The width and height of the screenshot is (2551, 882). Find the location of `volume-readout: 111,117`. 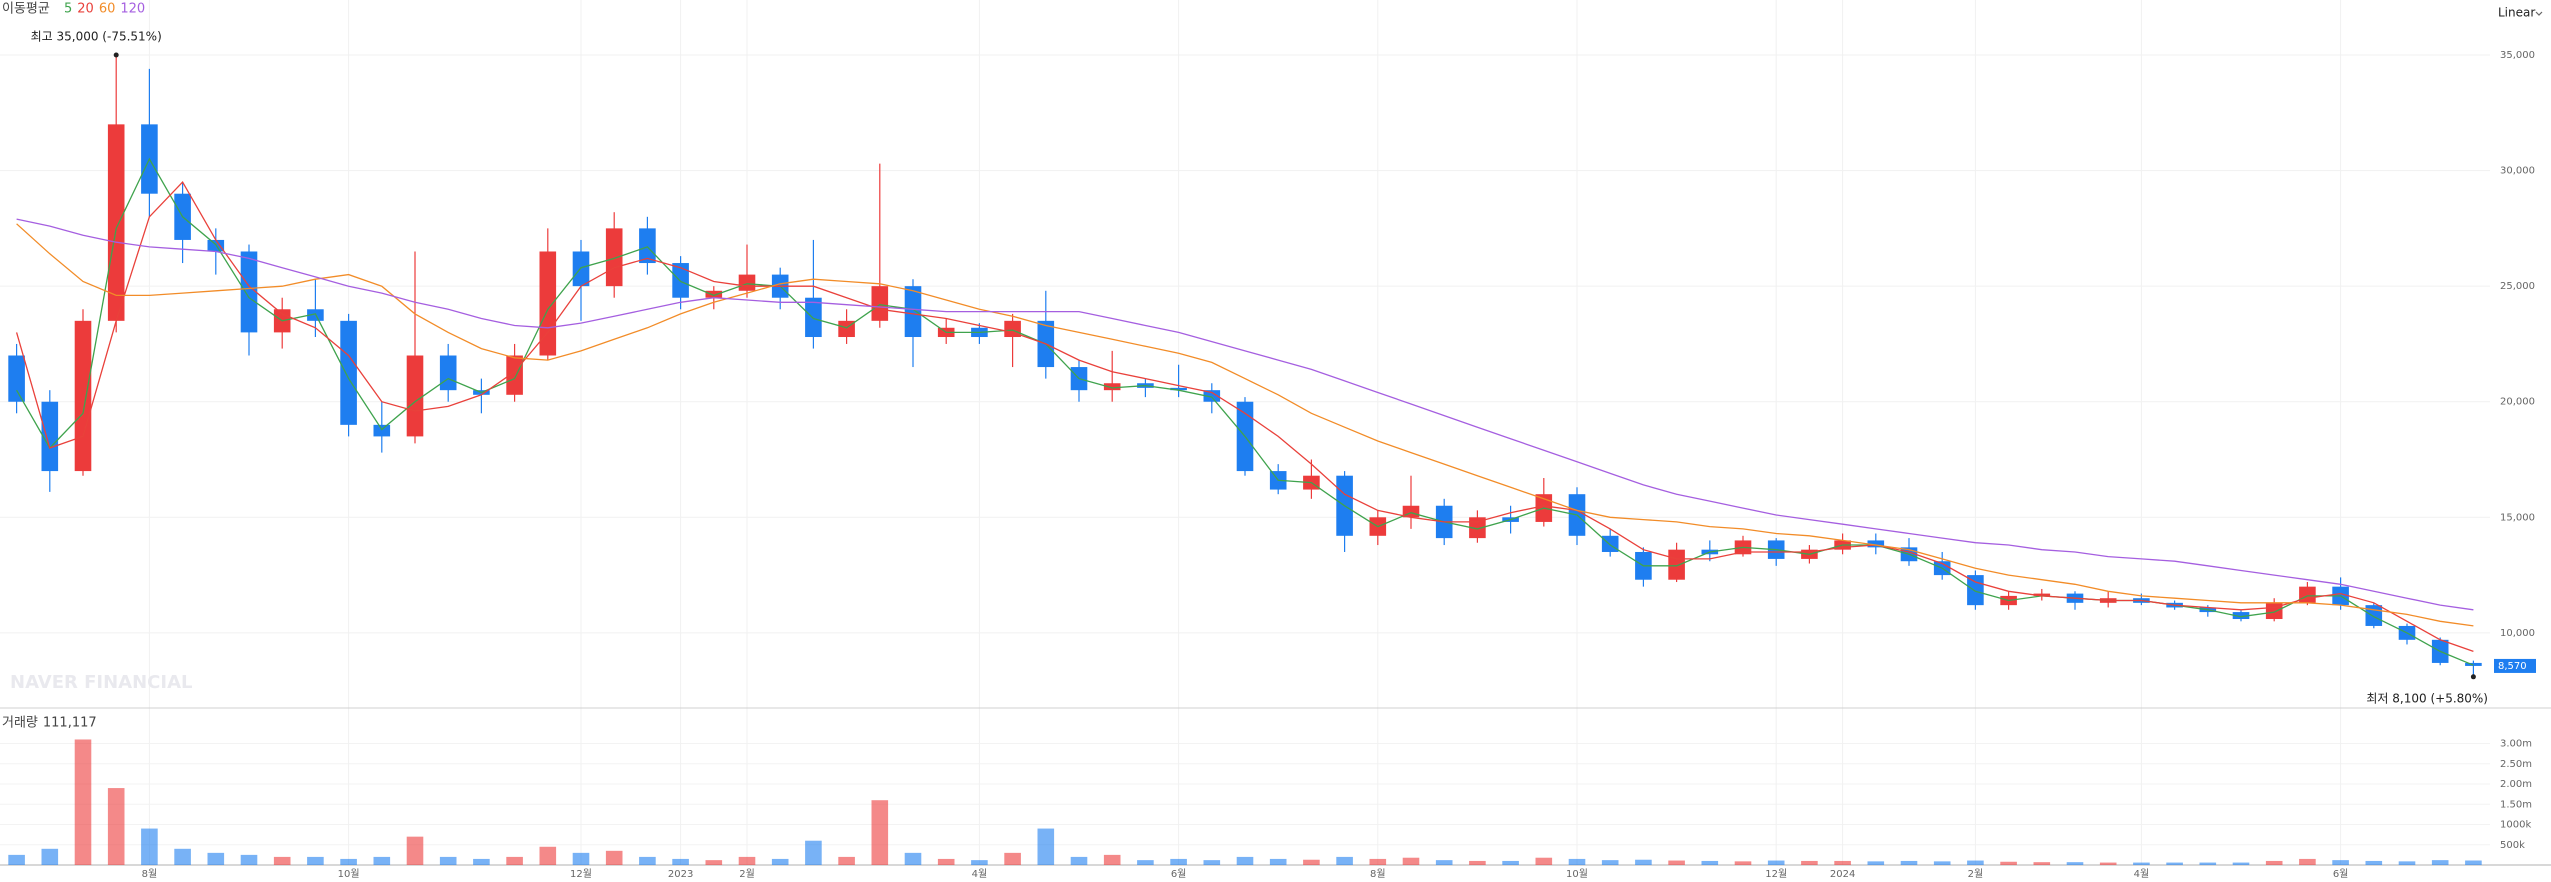

volume-readout: 111,117 is located at coordinates (70, 723).